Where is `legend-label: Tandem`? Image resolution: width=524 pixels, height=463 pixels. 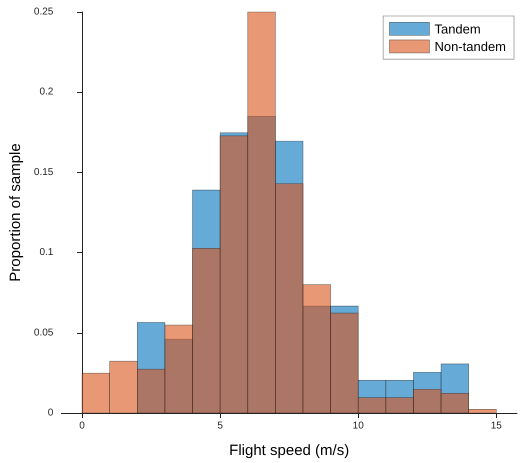 legend-label: Tandem is located at coordinates (457, 28).